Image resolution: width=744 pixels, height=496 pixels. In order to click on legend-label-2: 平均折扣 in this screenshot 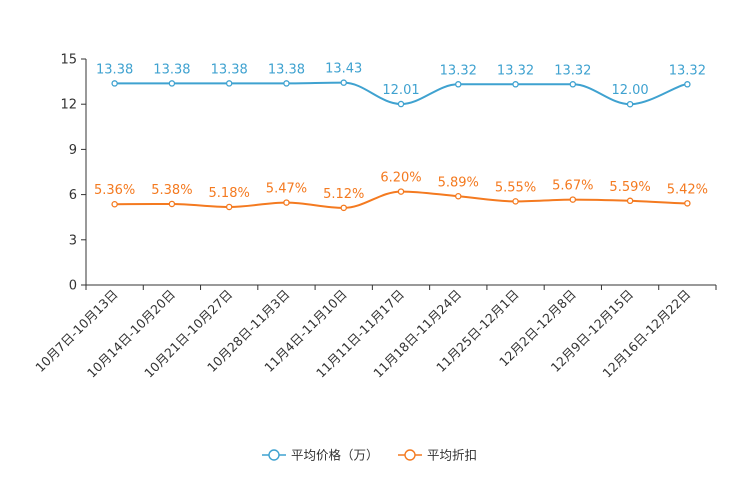, I will do `click(452, 455)`.